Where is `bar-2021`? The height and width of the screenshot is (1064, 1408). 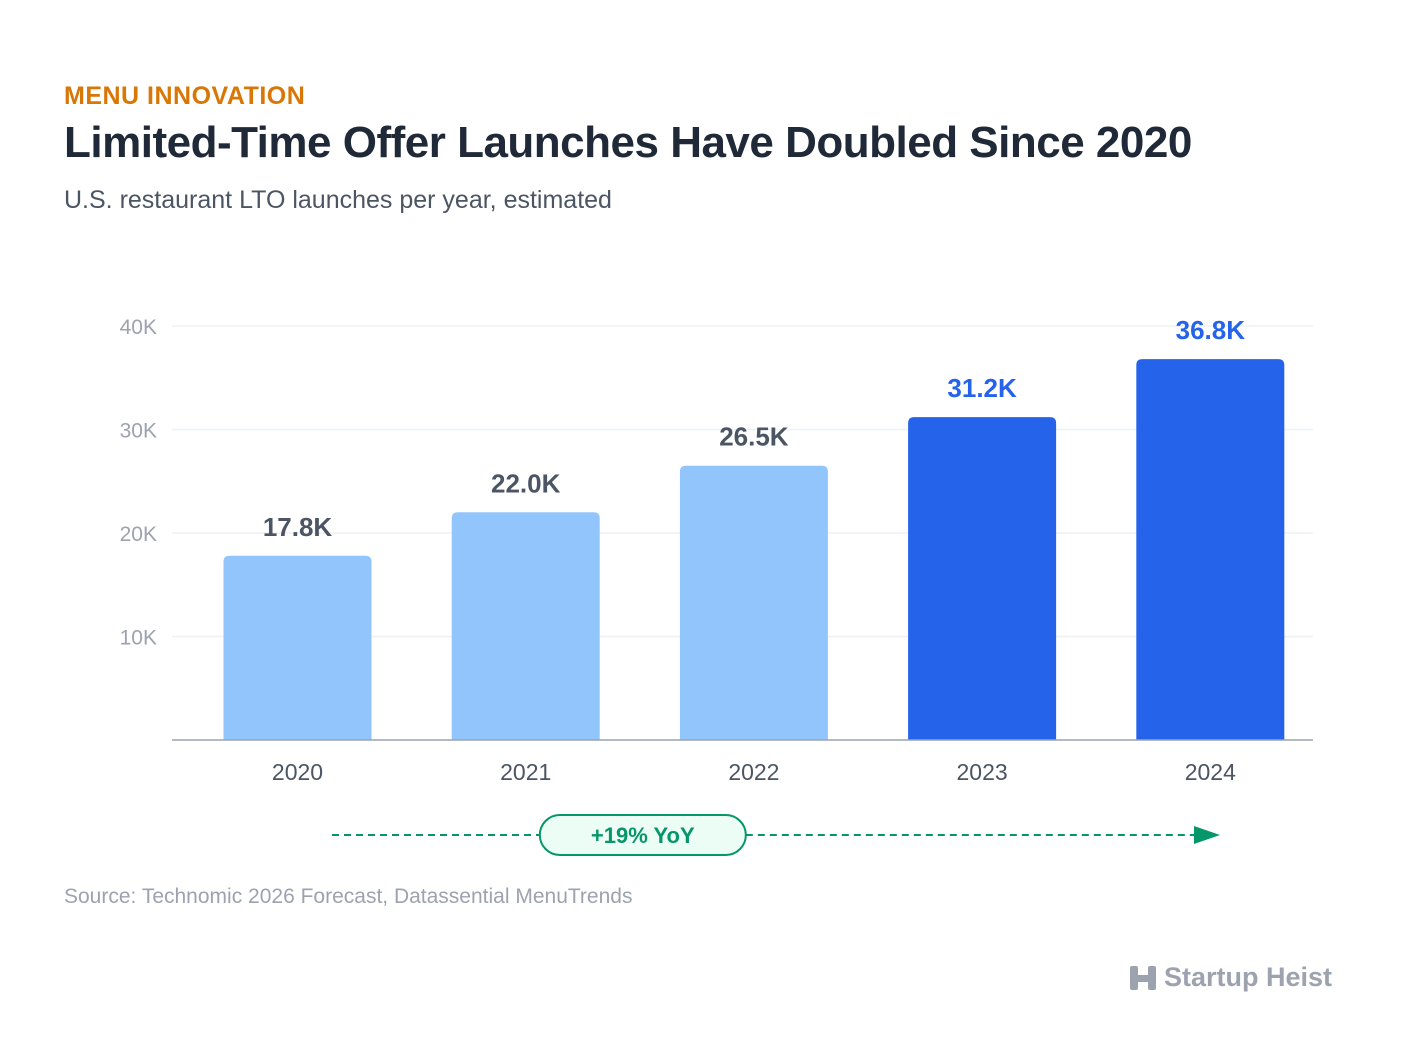
bar-2021 is located at coordinates (525, 626).